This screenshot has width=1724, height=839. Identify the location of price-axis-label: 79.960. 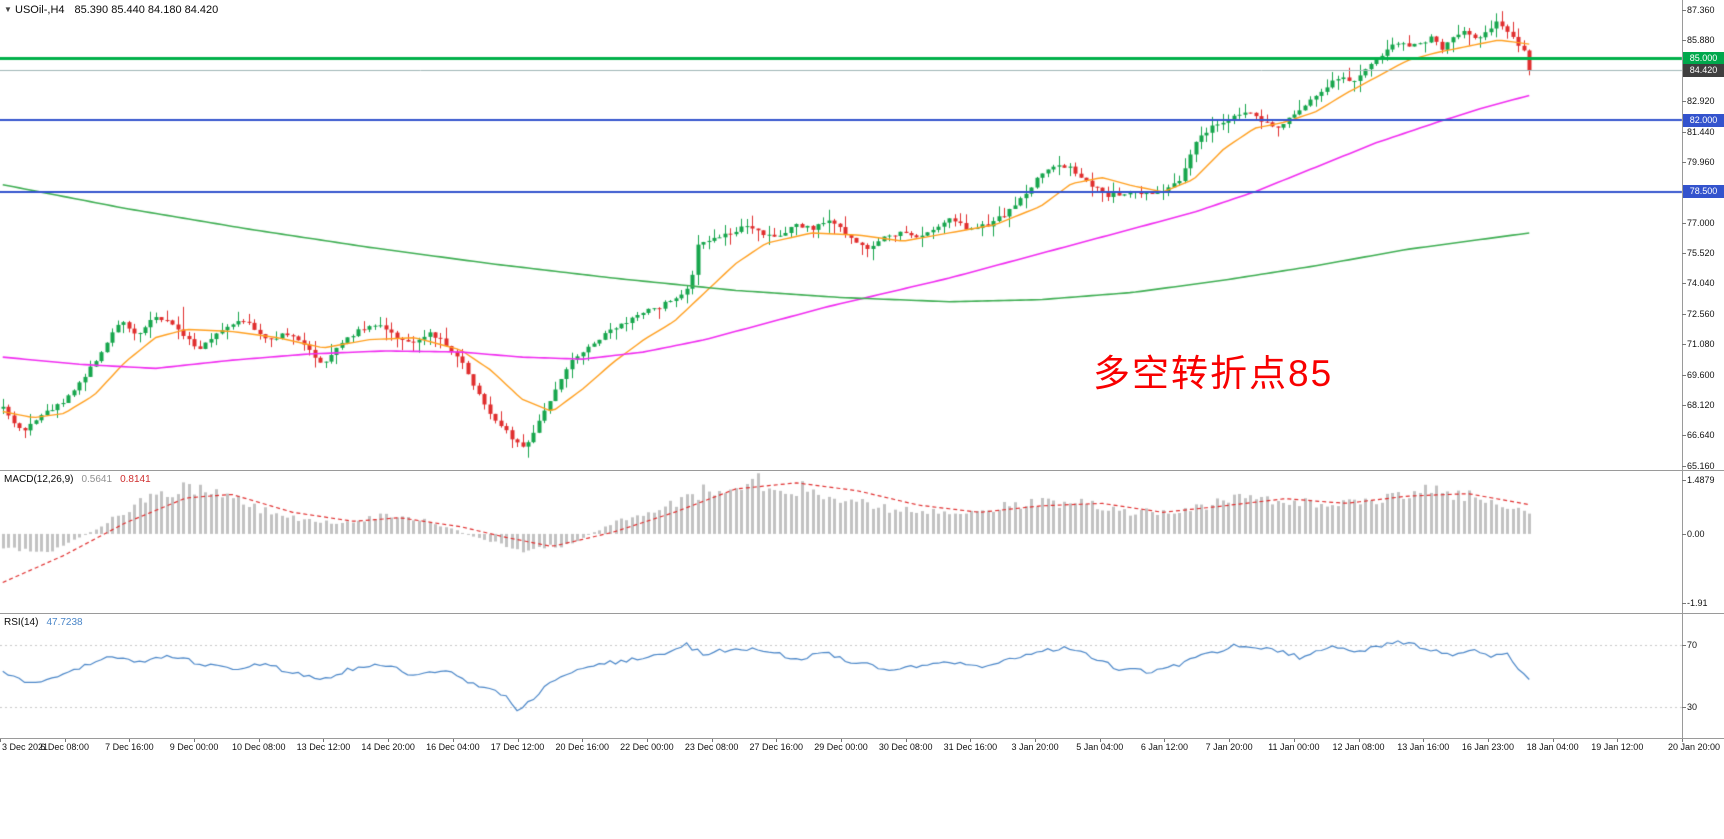
(1701, 161).